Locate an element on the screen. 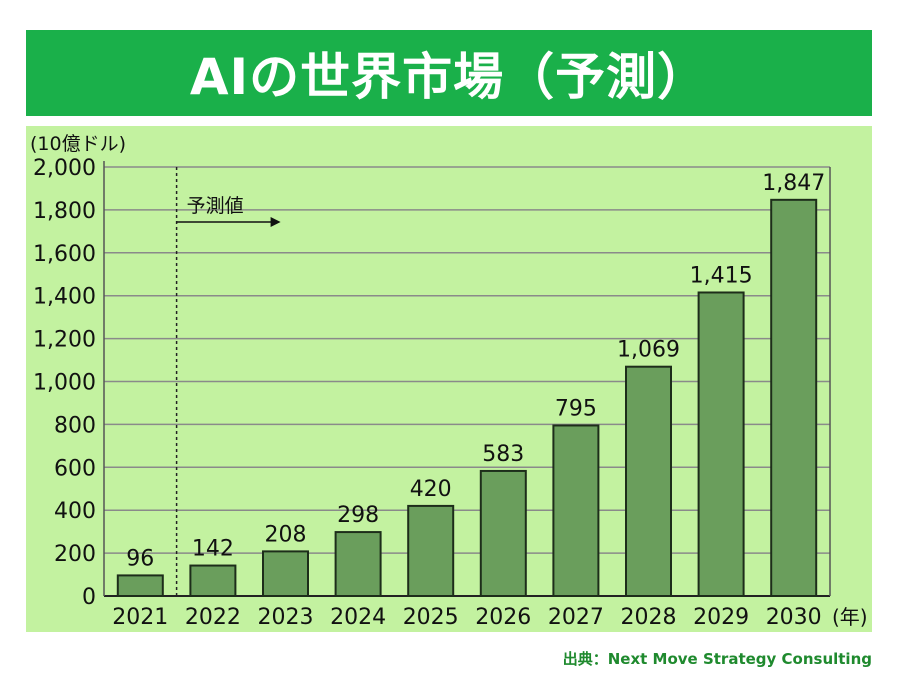 The image size is (900, 684). y-tick-label: 400 is located at coordinates (75, 511).